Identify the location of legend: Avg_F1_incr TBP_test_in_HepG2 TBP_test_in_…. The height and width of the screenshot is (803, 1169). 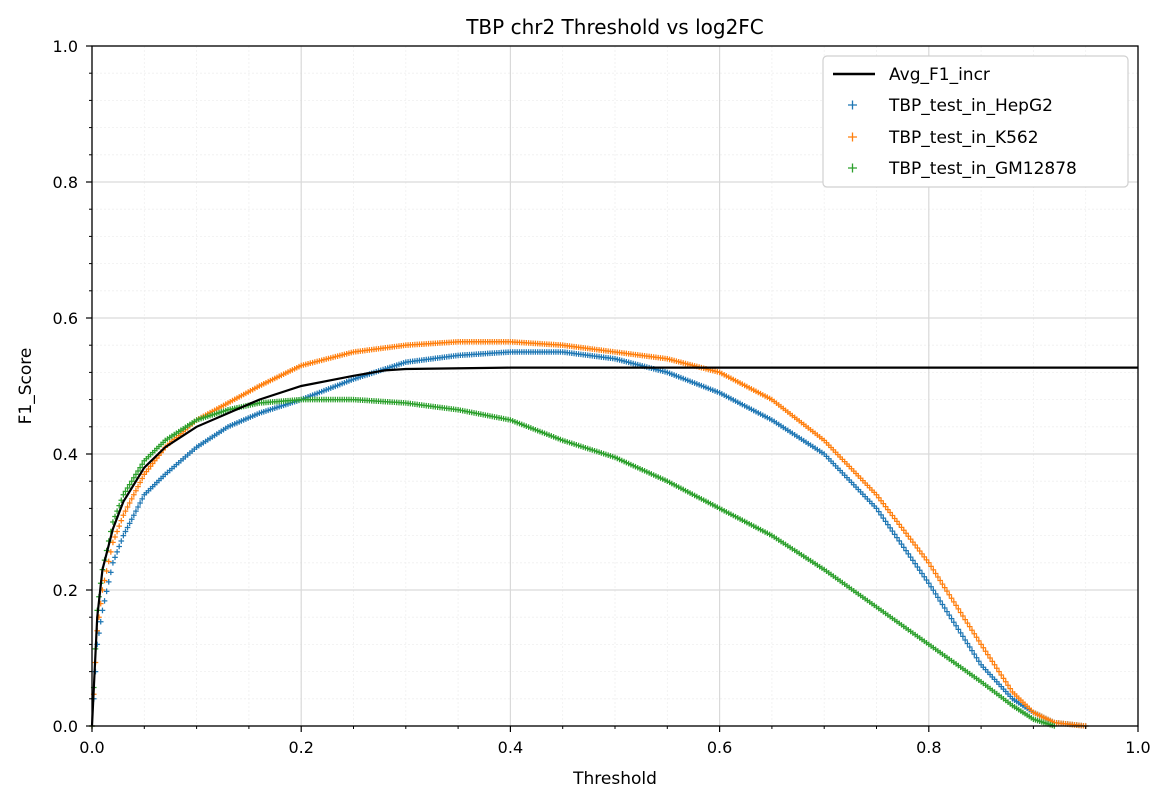
(975, 121).